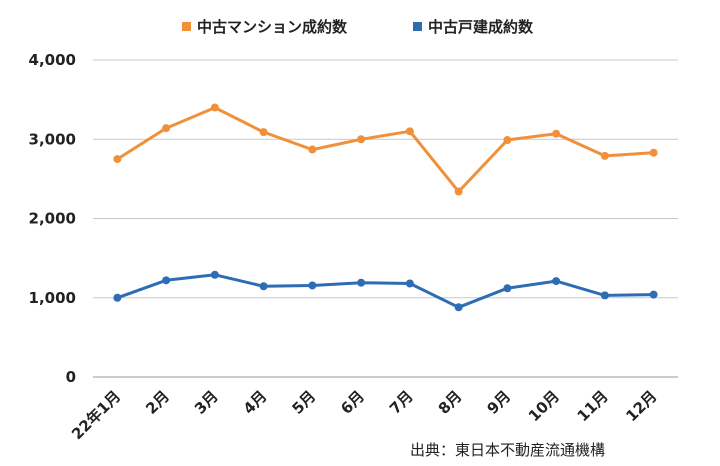 This screenshot has width=720, height=466. Describe the element at coordinates (450, 402) in the screenshot. I see `x-tick-label: 8月` at that location.